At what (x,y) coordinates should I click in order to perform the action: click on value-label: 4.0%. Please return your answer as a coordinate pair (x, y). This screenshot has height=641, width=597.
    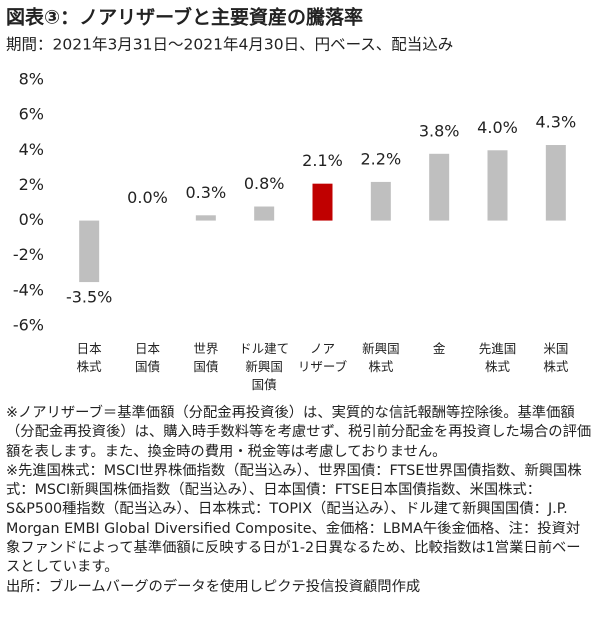
    Looking at the image, I should click on (497, 127).